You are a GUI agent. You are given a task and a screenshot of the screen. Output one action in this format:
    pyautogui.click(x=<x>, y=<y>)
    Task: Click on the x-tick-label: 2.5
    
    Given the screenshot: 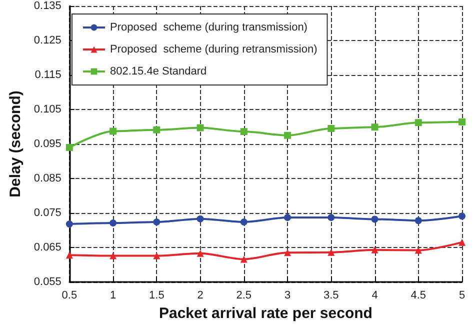 What is the action you would take?
    pyautogui.click(x=244, y=296)
    